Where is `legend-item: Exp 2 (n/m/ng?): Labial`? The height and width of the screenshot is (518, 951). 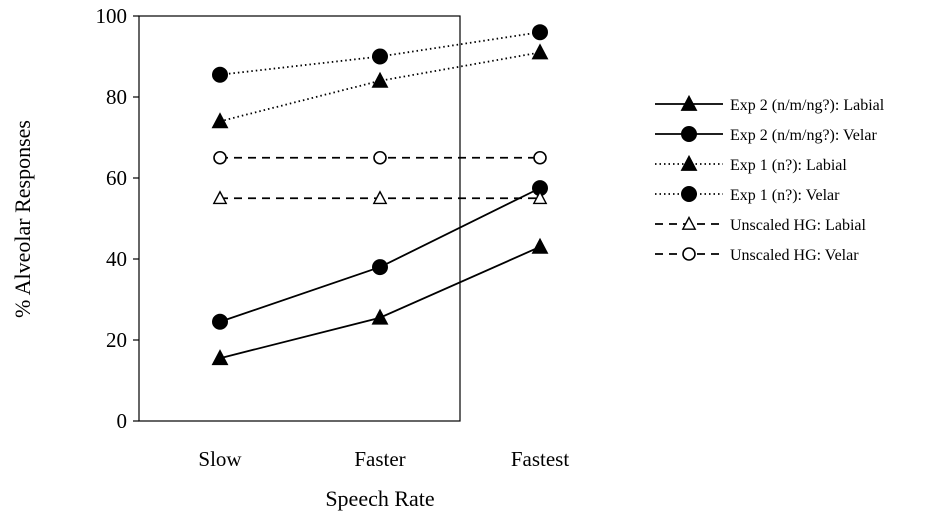
legend-item: Exp 2 (n/m/ng?): Labial is located at coordinates (770, 104).